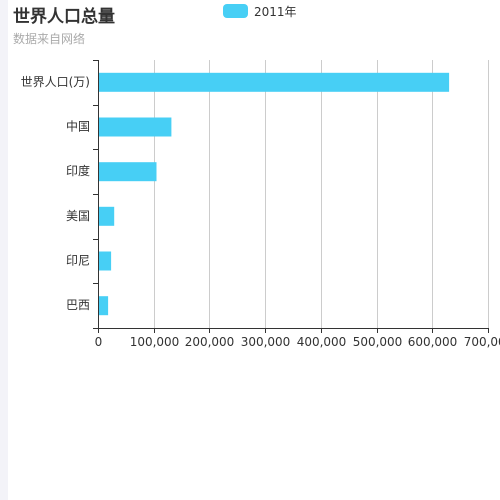  Describe the element at coordinates (78, 126) in the screenshot. I see `y-tick-label: 中国` at that location.